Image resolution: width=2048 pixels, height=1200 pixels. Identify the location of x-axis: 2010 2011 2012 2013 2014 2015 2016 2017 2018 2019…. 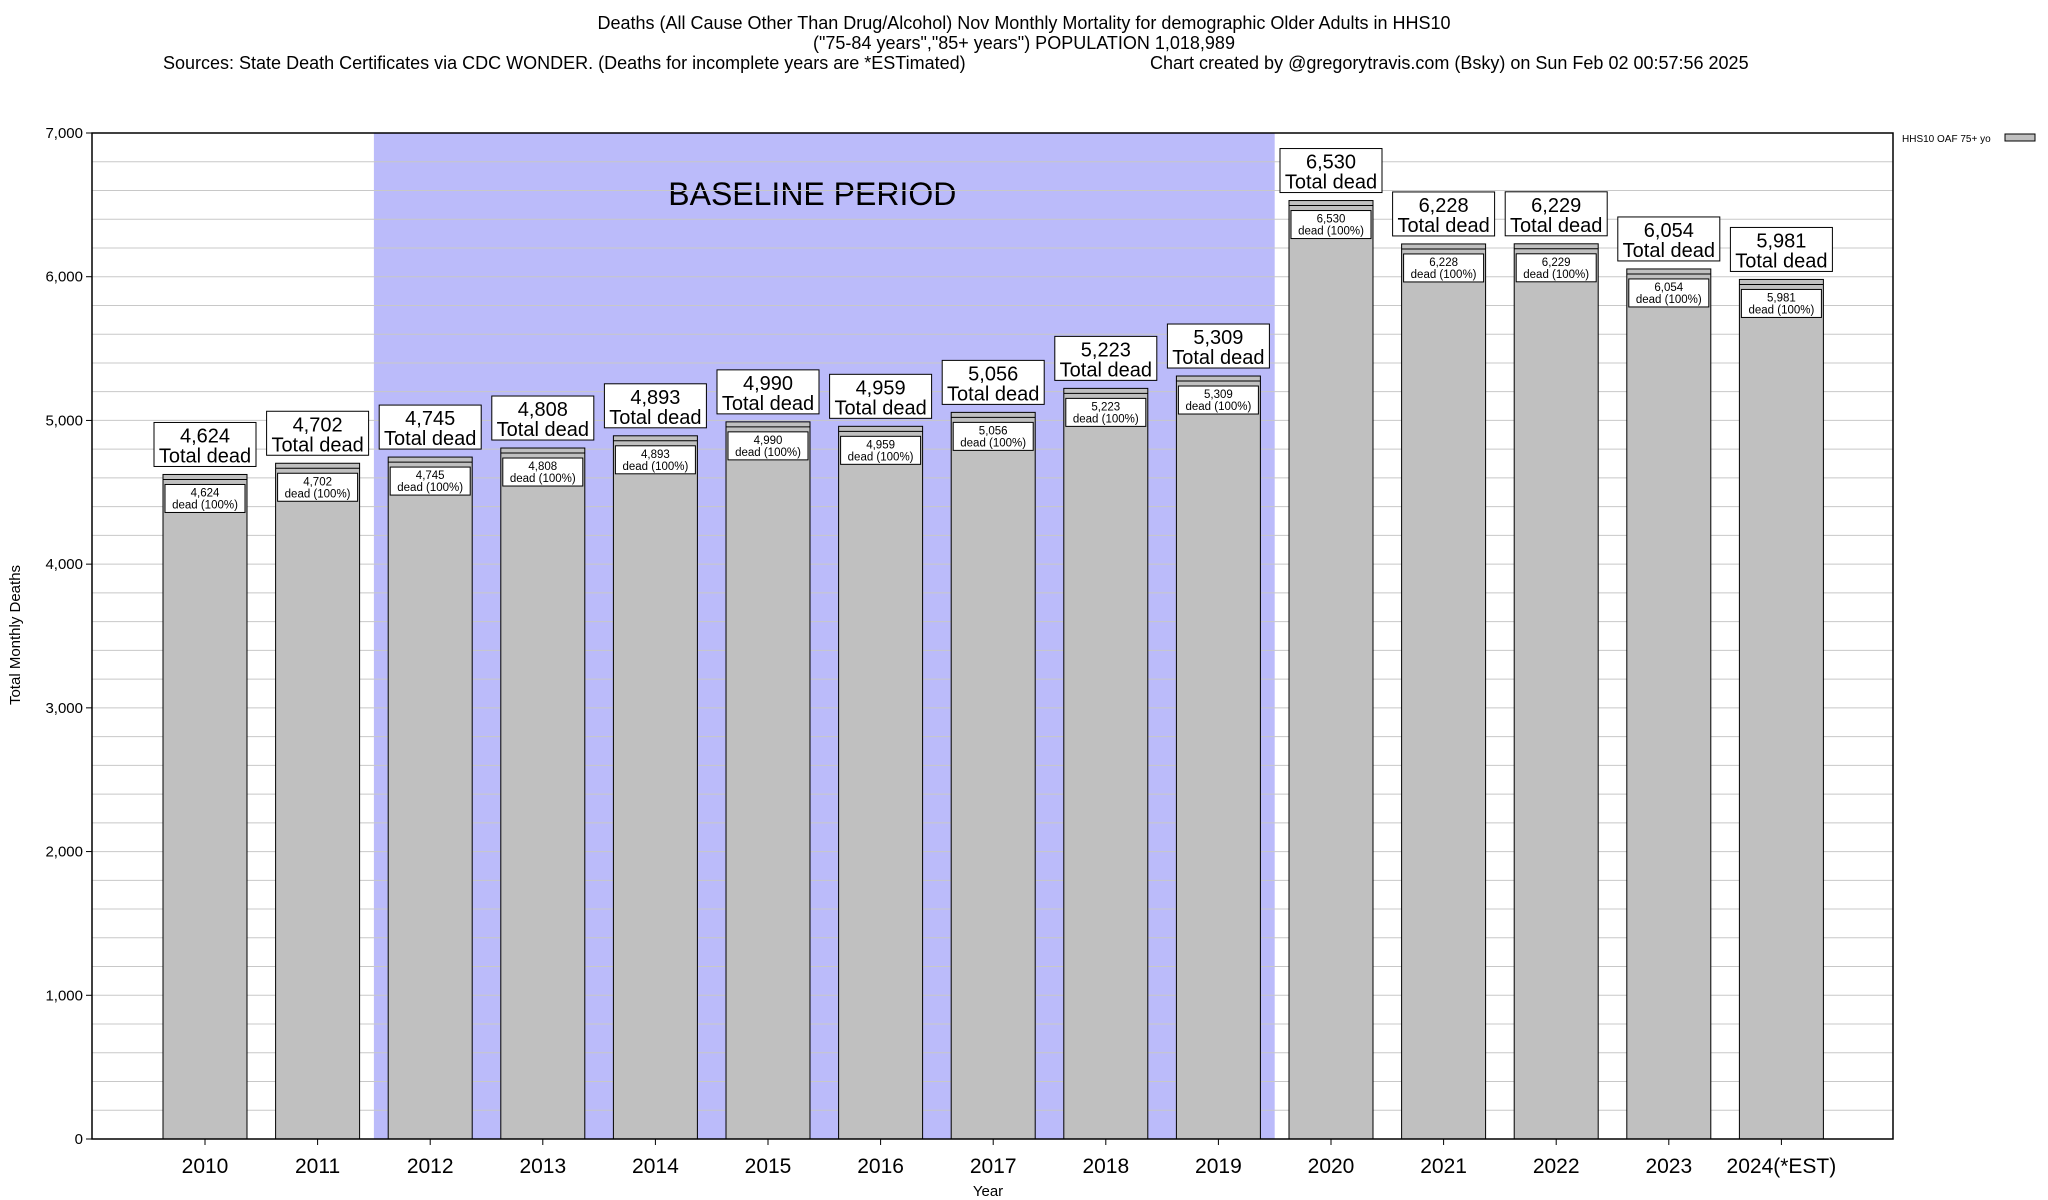
(1009, 1158).